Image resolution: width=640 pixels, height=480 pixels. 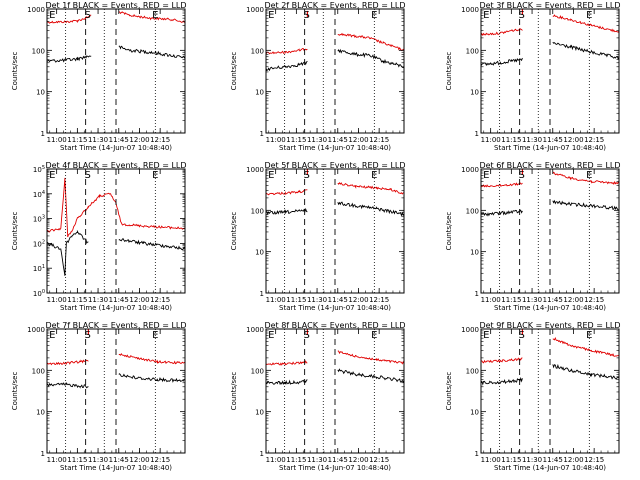 What do you see at coordinates (549, 325) in the screenshot?
I see `panel-title: Det 9f BLACK = Events, RED = LLD` at bounding box center [549, 325].